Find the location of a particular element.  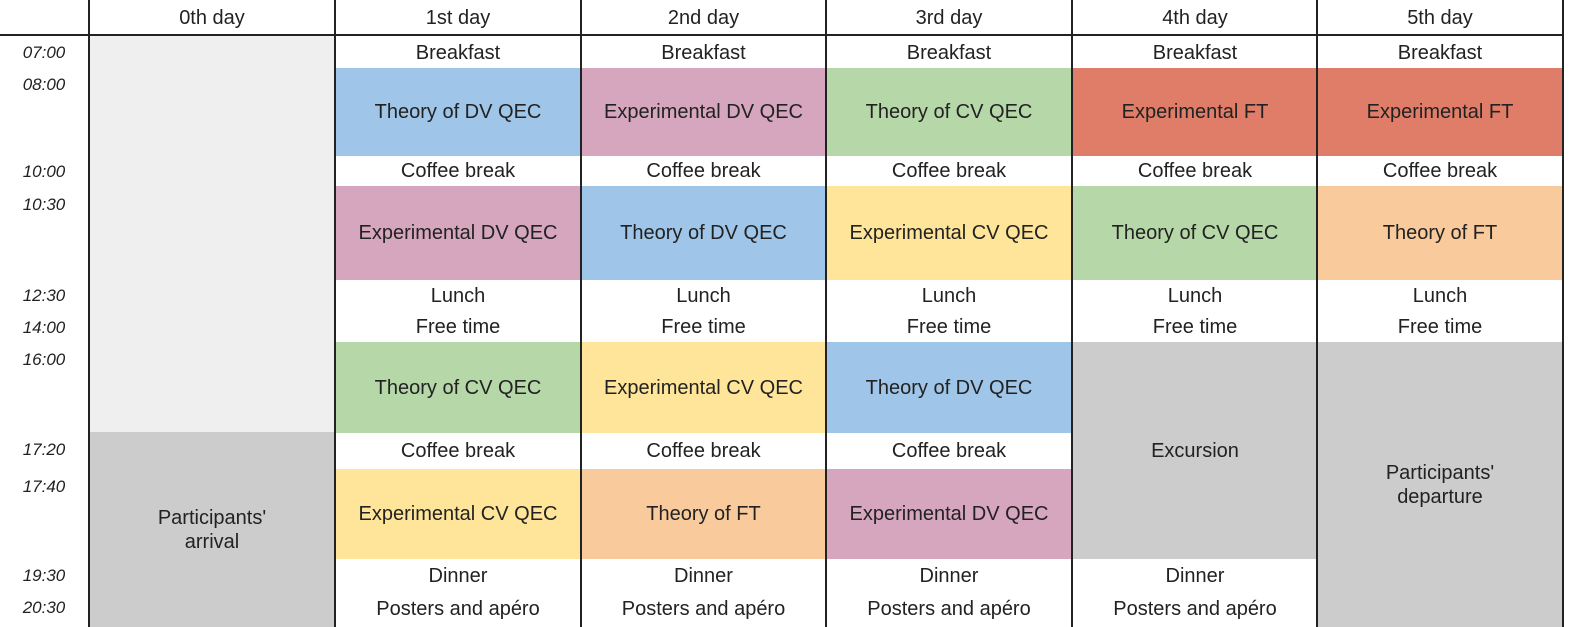

day2-session-afternoon1: Experimental CV QEC is located at coordinates (703, 387).